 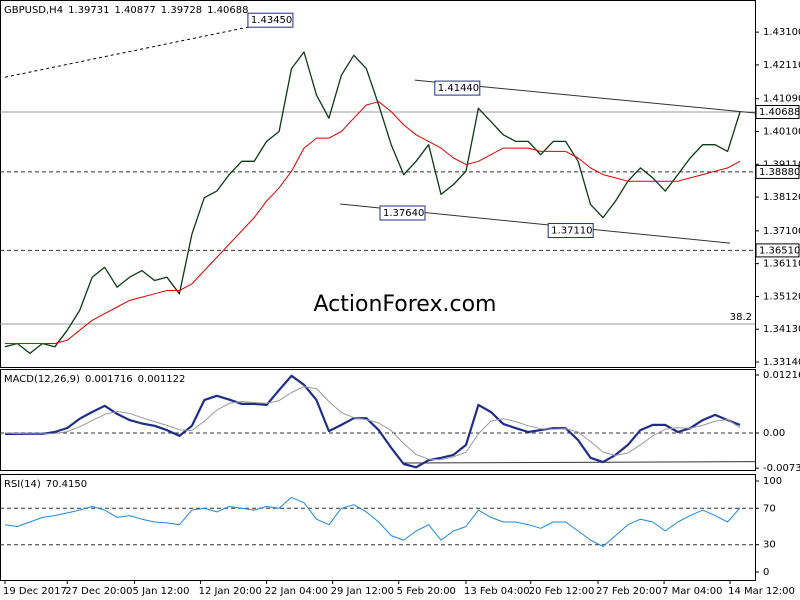 I want to click on annotation-label: 1.41440, so click(x=458, y=88).